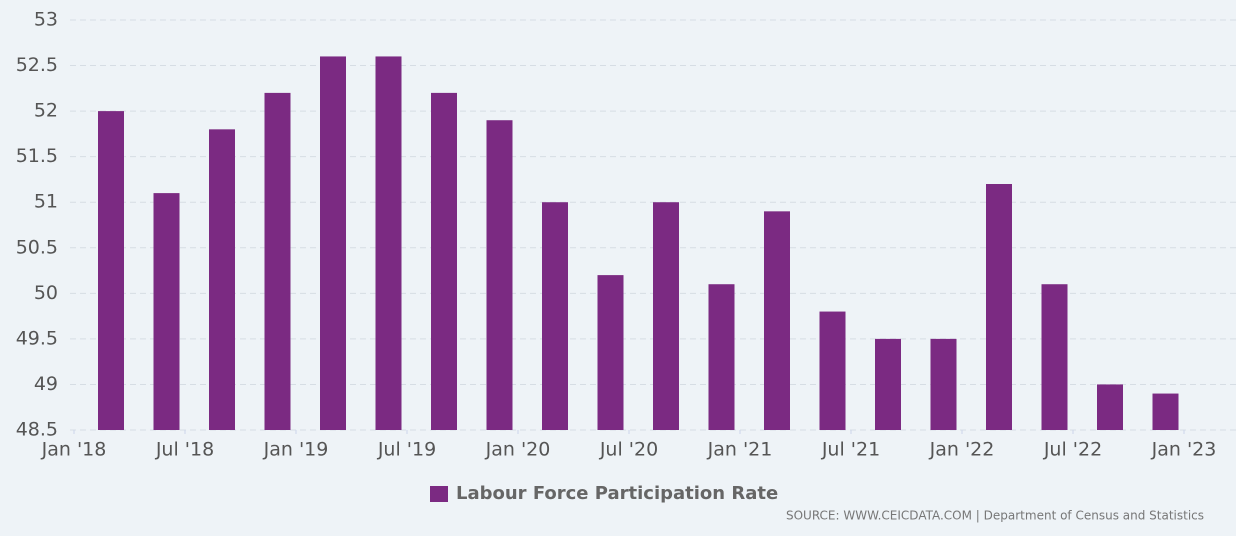 The width and height of the screenshot is (1236, 536). Describe the element at coordinates (37, 65) in the screenshot. I see `y-tick-label: 52.5` at that location.